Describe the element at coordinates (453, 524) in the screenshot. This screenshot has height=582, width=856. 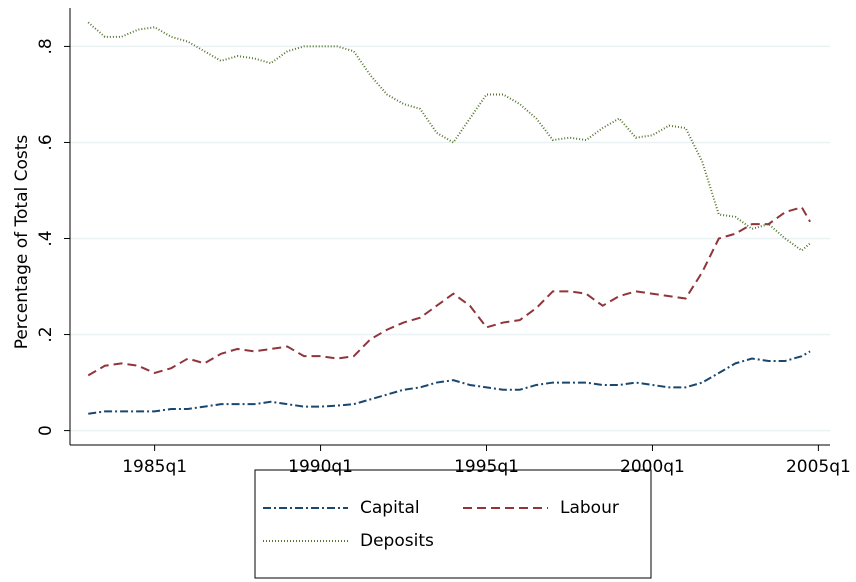
I see `legend-box` at that location.